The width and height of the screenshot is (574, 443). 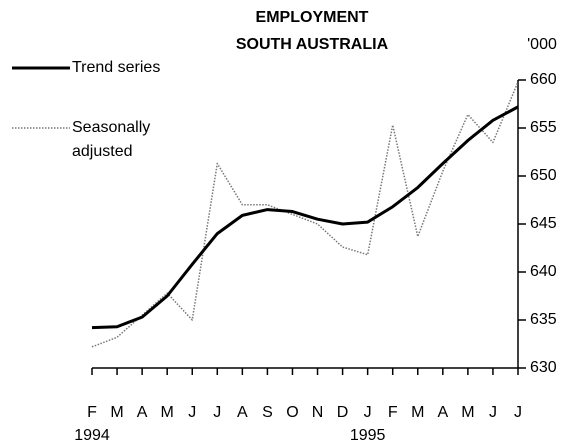 What do you see at coordinates (543, 223) in the screenshot?
I see `y-tick-label: 645` at bounding box center [543, 223].